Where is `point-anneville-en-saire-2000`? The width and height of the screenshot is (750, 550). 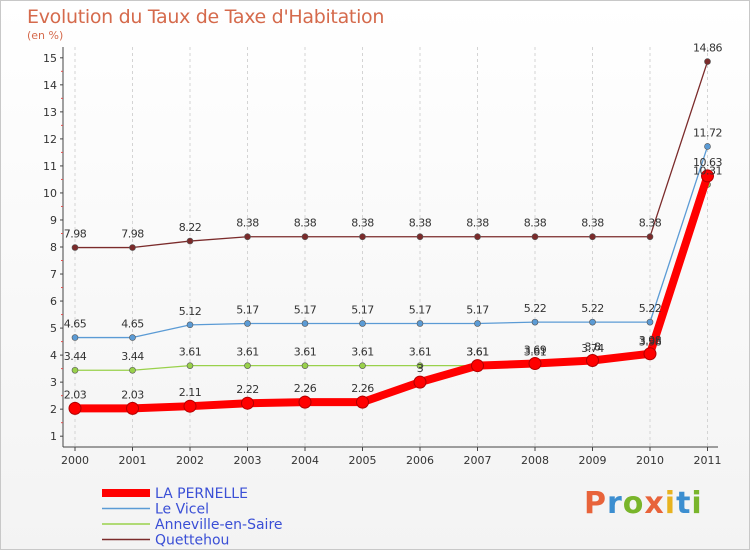 point-anneville-en-saire-2000 is located at coordinates (75, 370).